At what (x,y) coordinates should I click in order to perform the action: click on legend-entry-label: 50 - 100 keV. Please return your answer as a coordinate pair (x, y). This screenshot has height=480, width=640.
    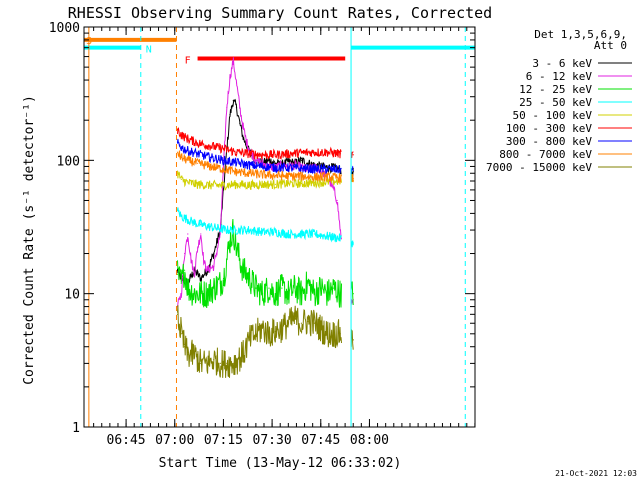
    Looking at the image, I should click on (553, 115).